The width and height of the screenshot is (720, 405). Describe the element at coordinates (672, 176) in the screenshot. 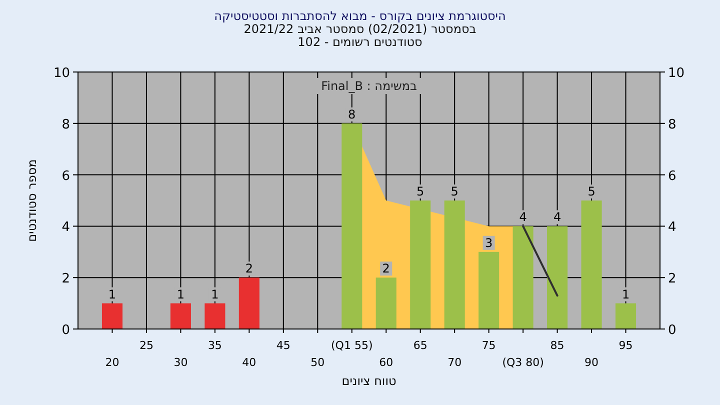

I see `y2-tick-label: 6` at that location.